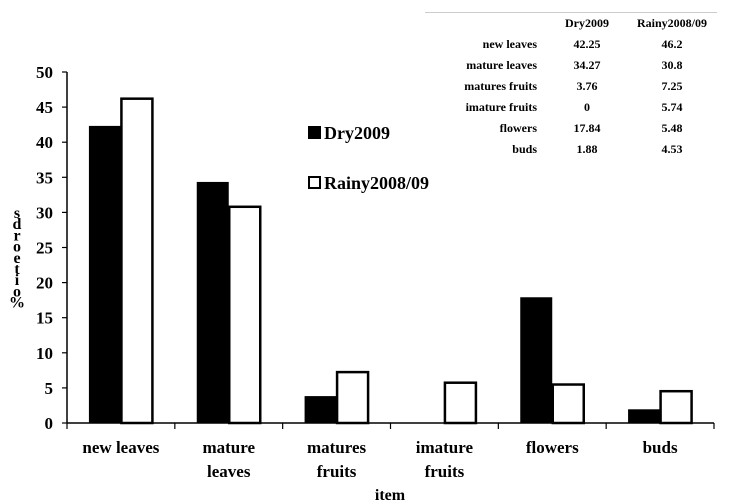 The height and width of the screenshot is (504, 730). I want to click on y-tick-label: 5, so click(49, 388).